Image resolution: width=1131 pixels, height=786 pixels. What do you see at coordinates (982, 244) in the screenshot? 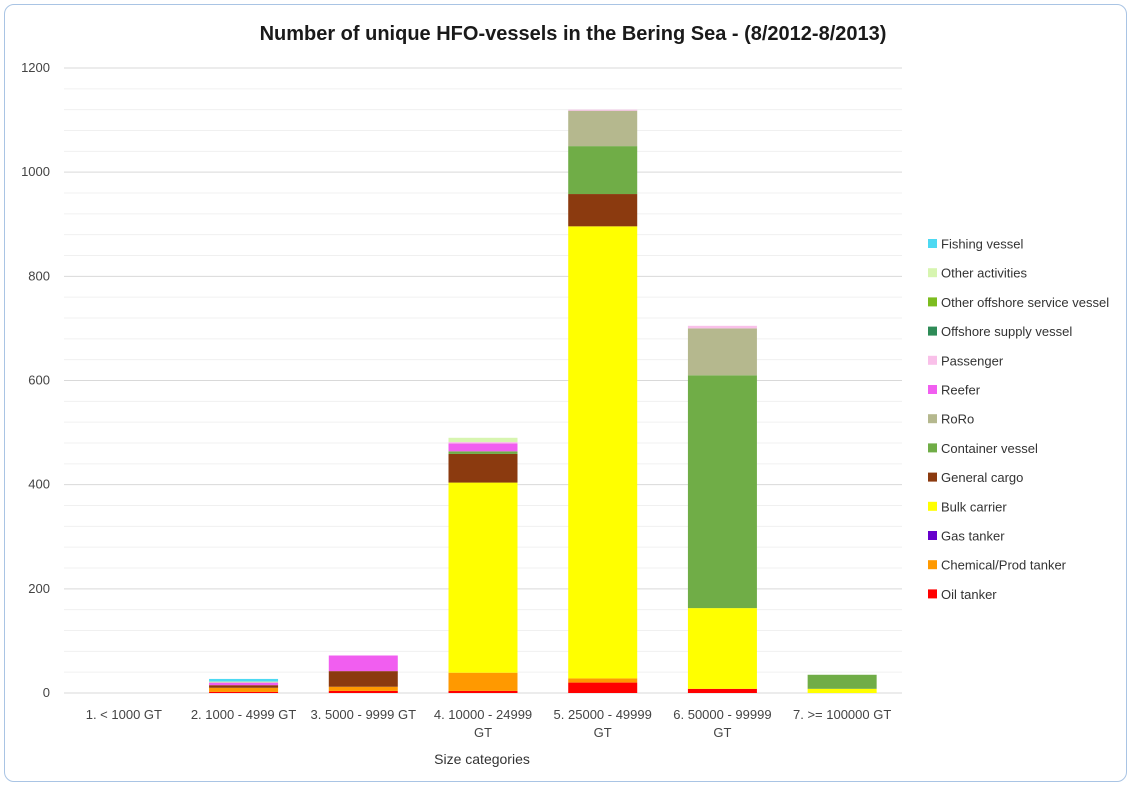
I see `legend-label: Fishing vessel` at bounding box center [982, 244].